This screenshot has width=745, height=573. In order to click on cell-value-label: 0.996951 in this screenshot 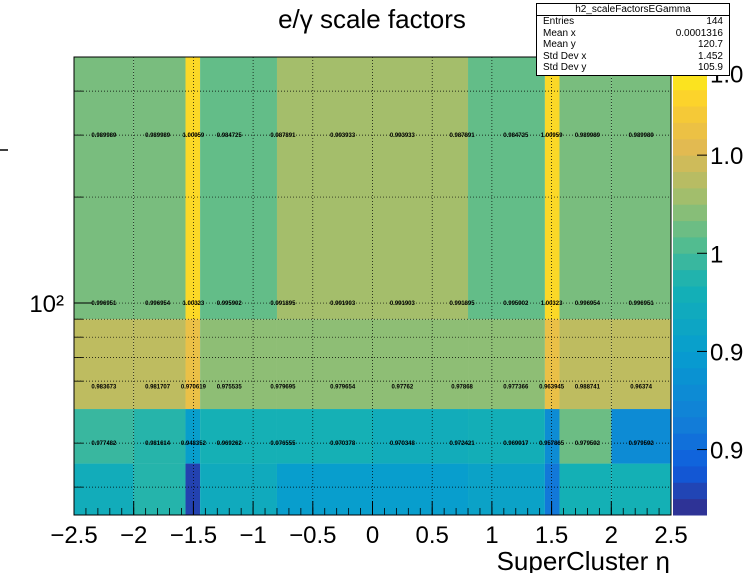, I will do `click(104, 304)`.